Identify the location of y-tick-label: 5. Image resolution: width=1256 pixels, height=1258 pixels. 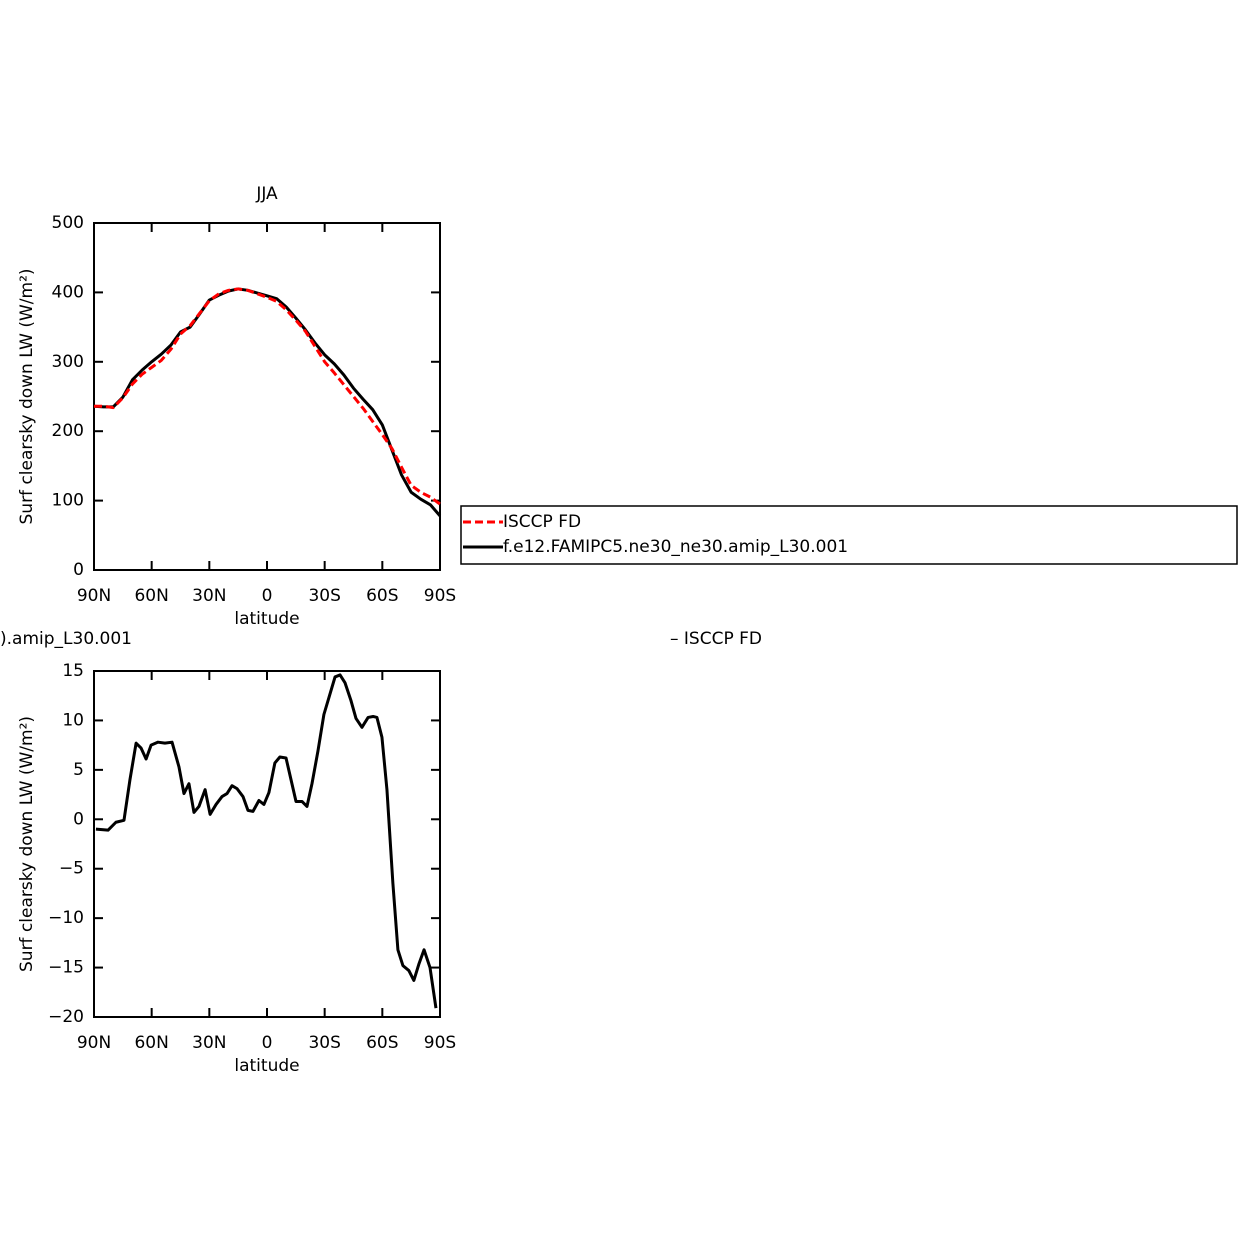
(78, 770).